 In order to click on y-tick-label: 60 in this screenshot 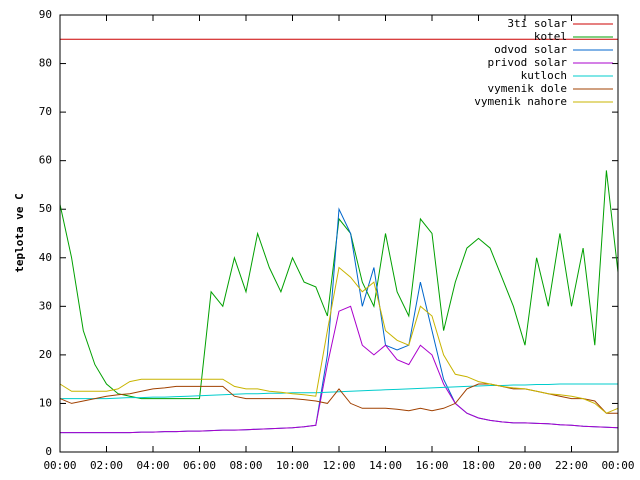, I will do `click(45, 160)`.